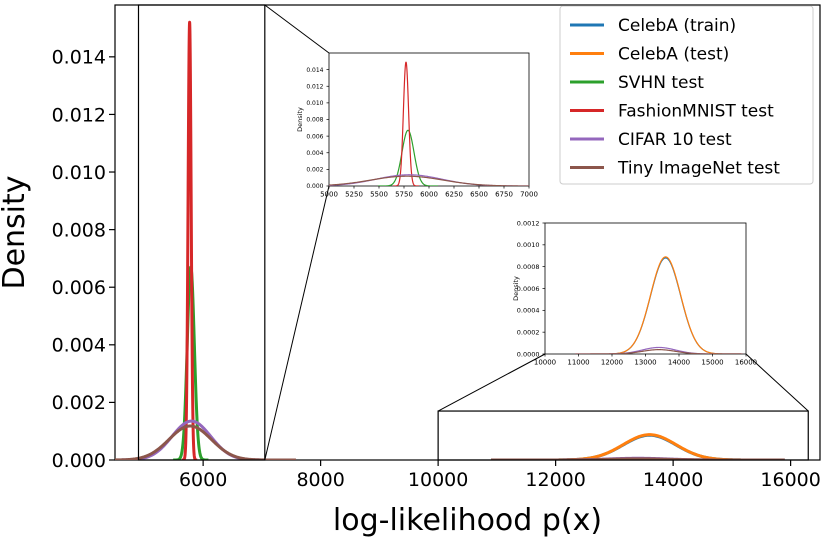  Describe the element at coordinates (623, 435) in the screenshot. I see `zoom-region-box-inset_right` at that location.